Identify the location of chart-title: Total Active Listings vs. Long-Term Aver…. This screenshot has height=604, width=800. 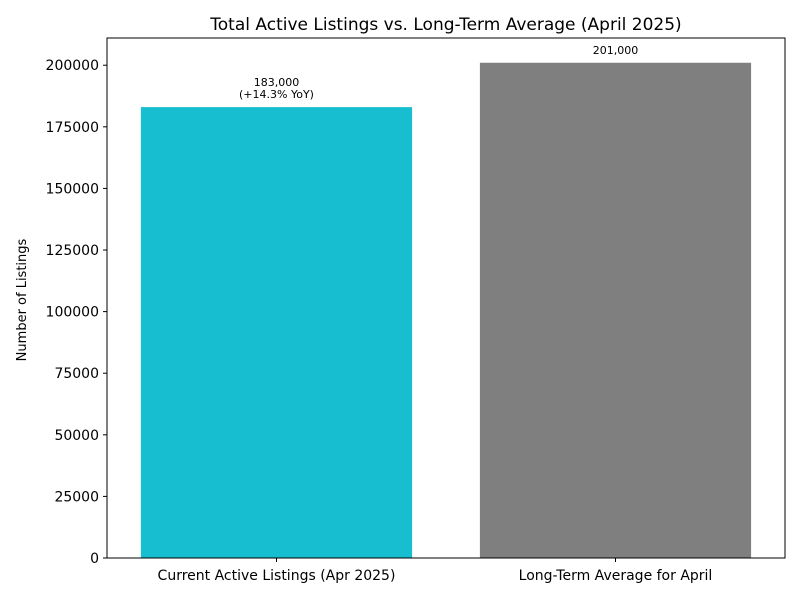
(445, 25).